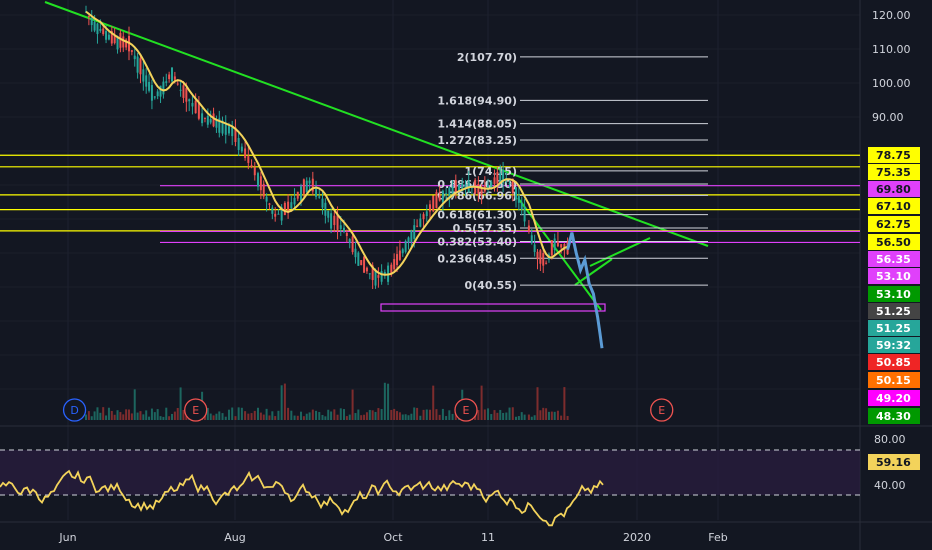  I want to click on svg-text: 59:32, so click(893, 345).